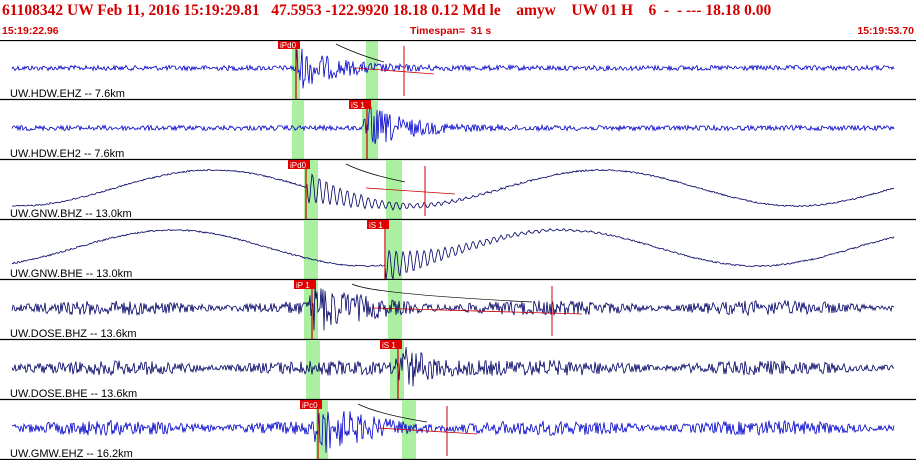  I want to click on station-label: UW.HDW.EH2 -- 7.6km, so click(67, 154).